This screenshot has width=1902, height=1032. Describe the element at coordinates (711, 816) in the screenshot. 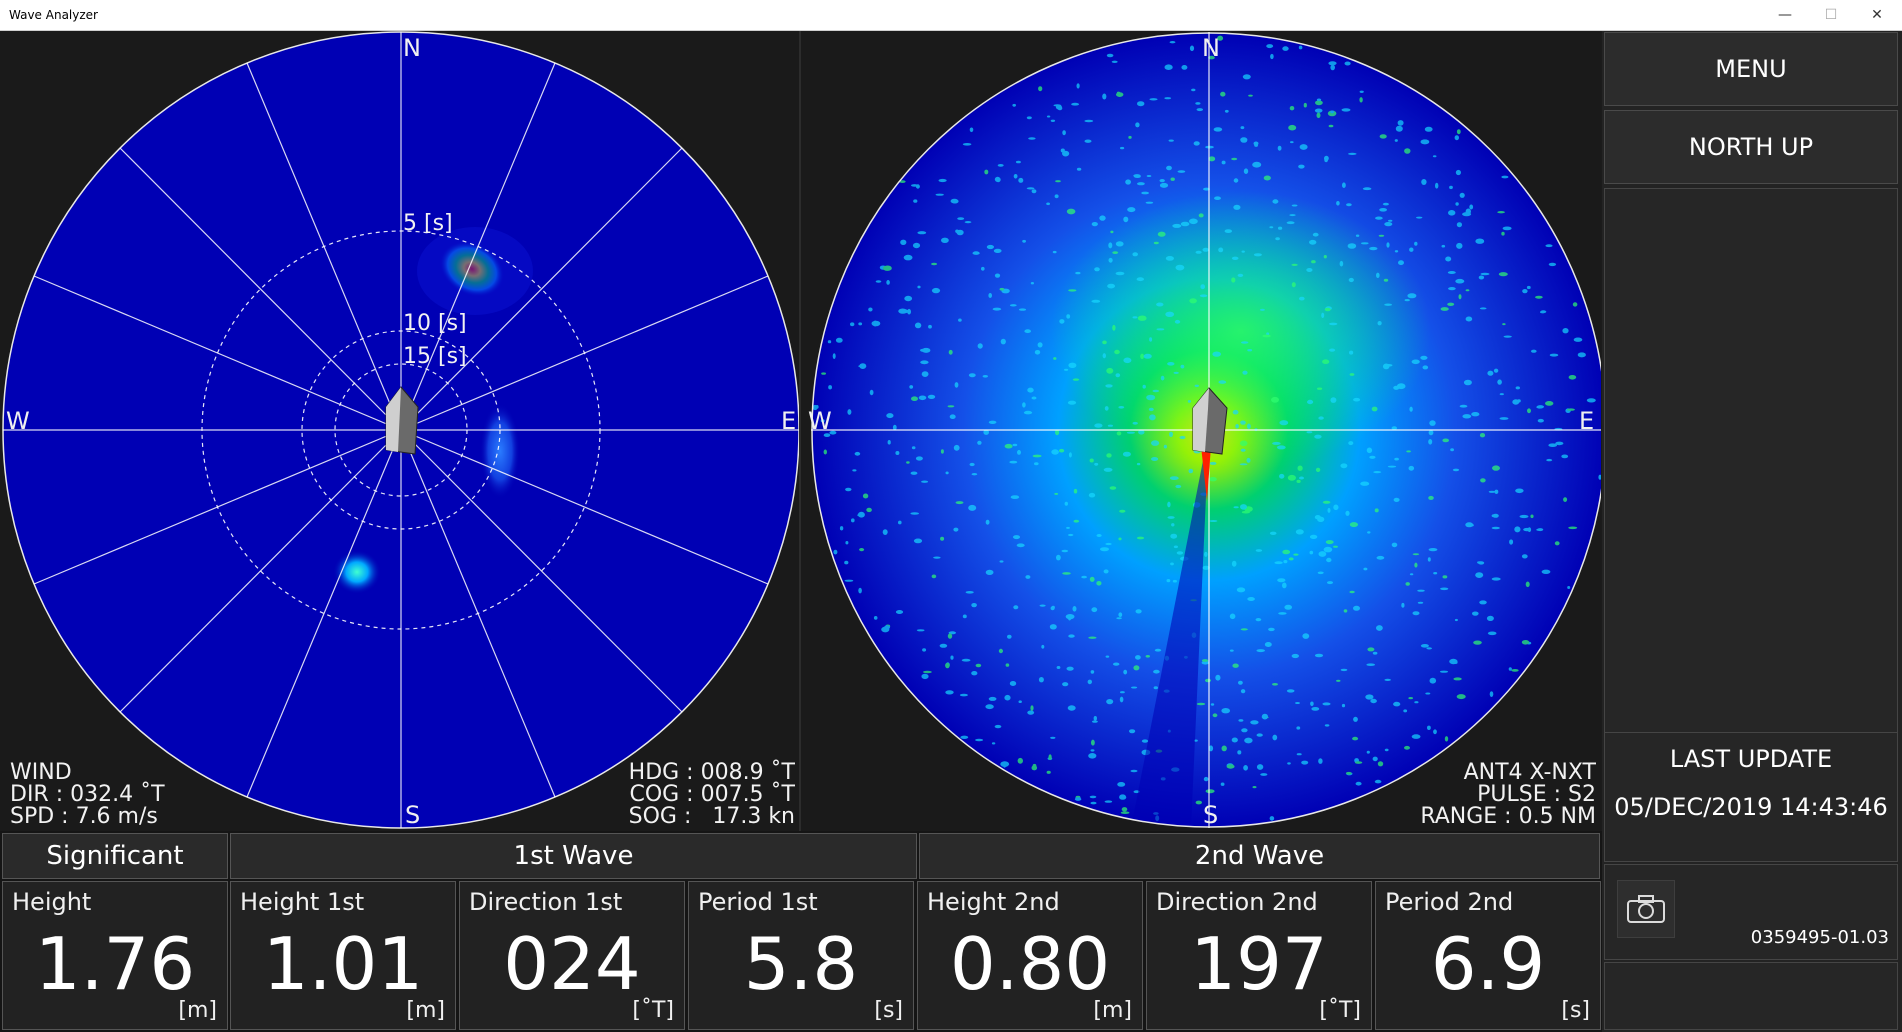

I see `sog-readout: SOG : 17.3 kn` at that location.